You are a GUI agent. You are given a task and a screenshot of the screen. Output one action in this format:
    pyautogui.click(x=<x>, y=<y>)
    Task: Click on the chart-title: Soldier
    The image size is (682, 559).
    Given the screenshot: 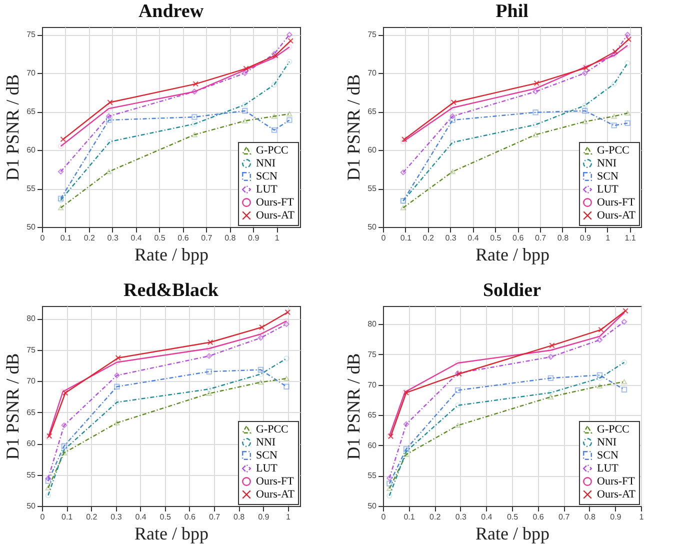 What is the action you would take?
    pyautogui.click(x=512, y=290)
    